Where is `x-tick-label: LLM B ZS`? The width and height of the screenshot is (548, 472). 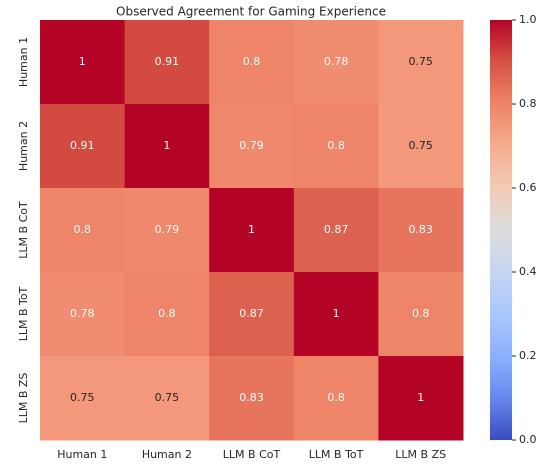
x-tick-label: LLM B ZS is located at coordinates (420, 454).